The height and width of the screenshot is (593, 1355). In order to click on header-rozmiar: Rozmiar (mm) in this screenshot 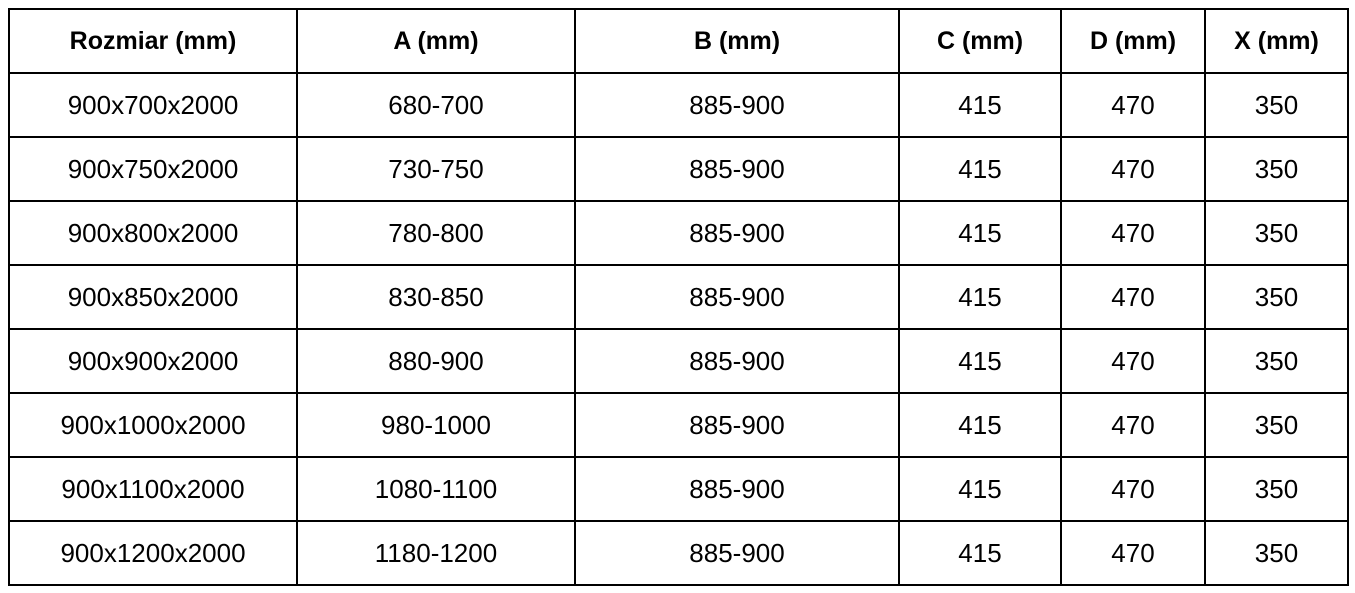, I will do `click(153, 41)`.